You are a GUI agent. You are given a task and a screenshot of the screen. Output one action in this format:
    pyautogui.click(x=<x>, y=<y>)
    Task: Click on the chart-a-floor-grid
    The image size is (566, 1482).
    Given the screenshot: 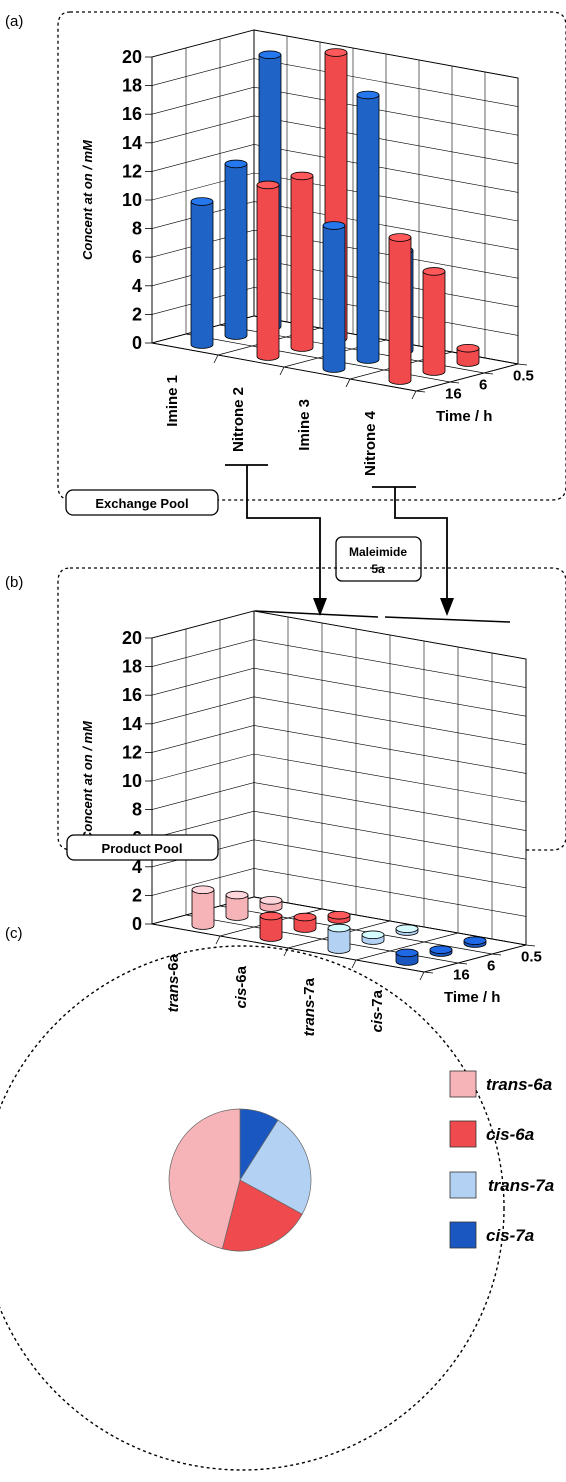 What is the action you would take?
    pyautogui.click(x=467, y=377)
    